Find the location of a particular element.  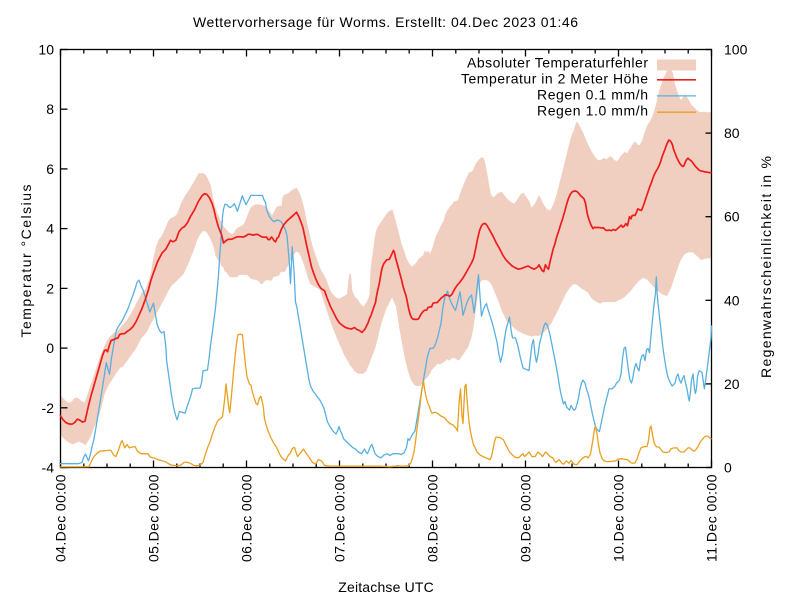

svg-text: Temperatur in 2 Meter Höhe is located at coordinates (554, 79).